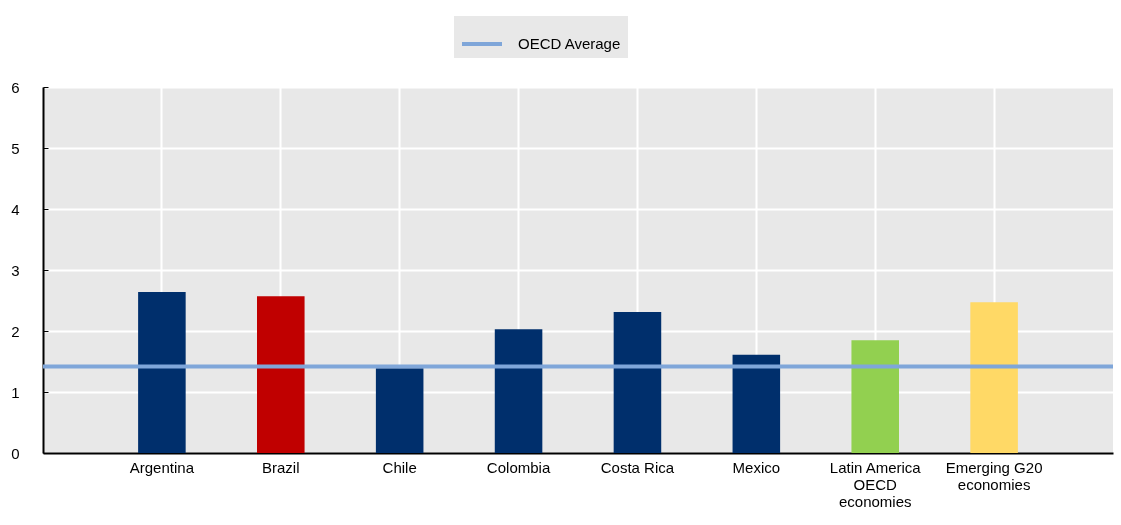 Image resolution: width=1121 pixels, height=525 pixels. I want to click on y-tick-label: 4, so click(15, 209).